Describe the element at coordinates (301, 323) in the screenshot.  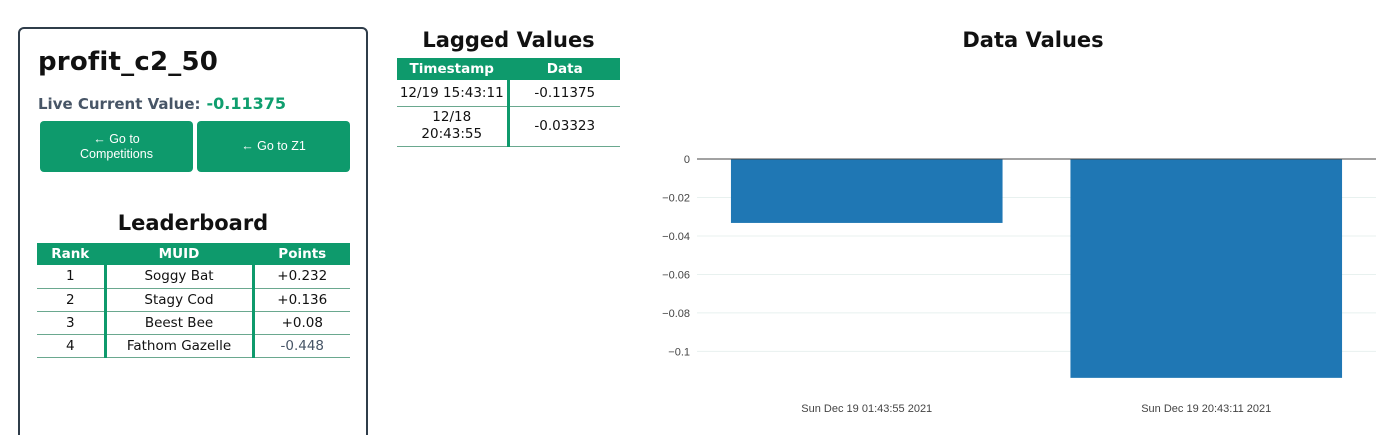
I see `points-cell: +0.08` at that location.